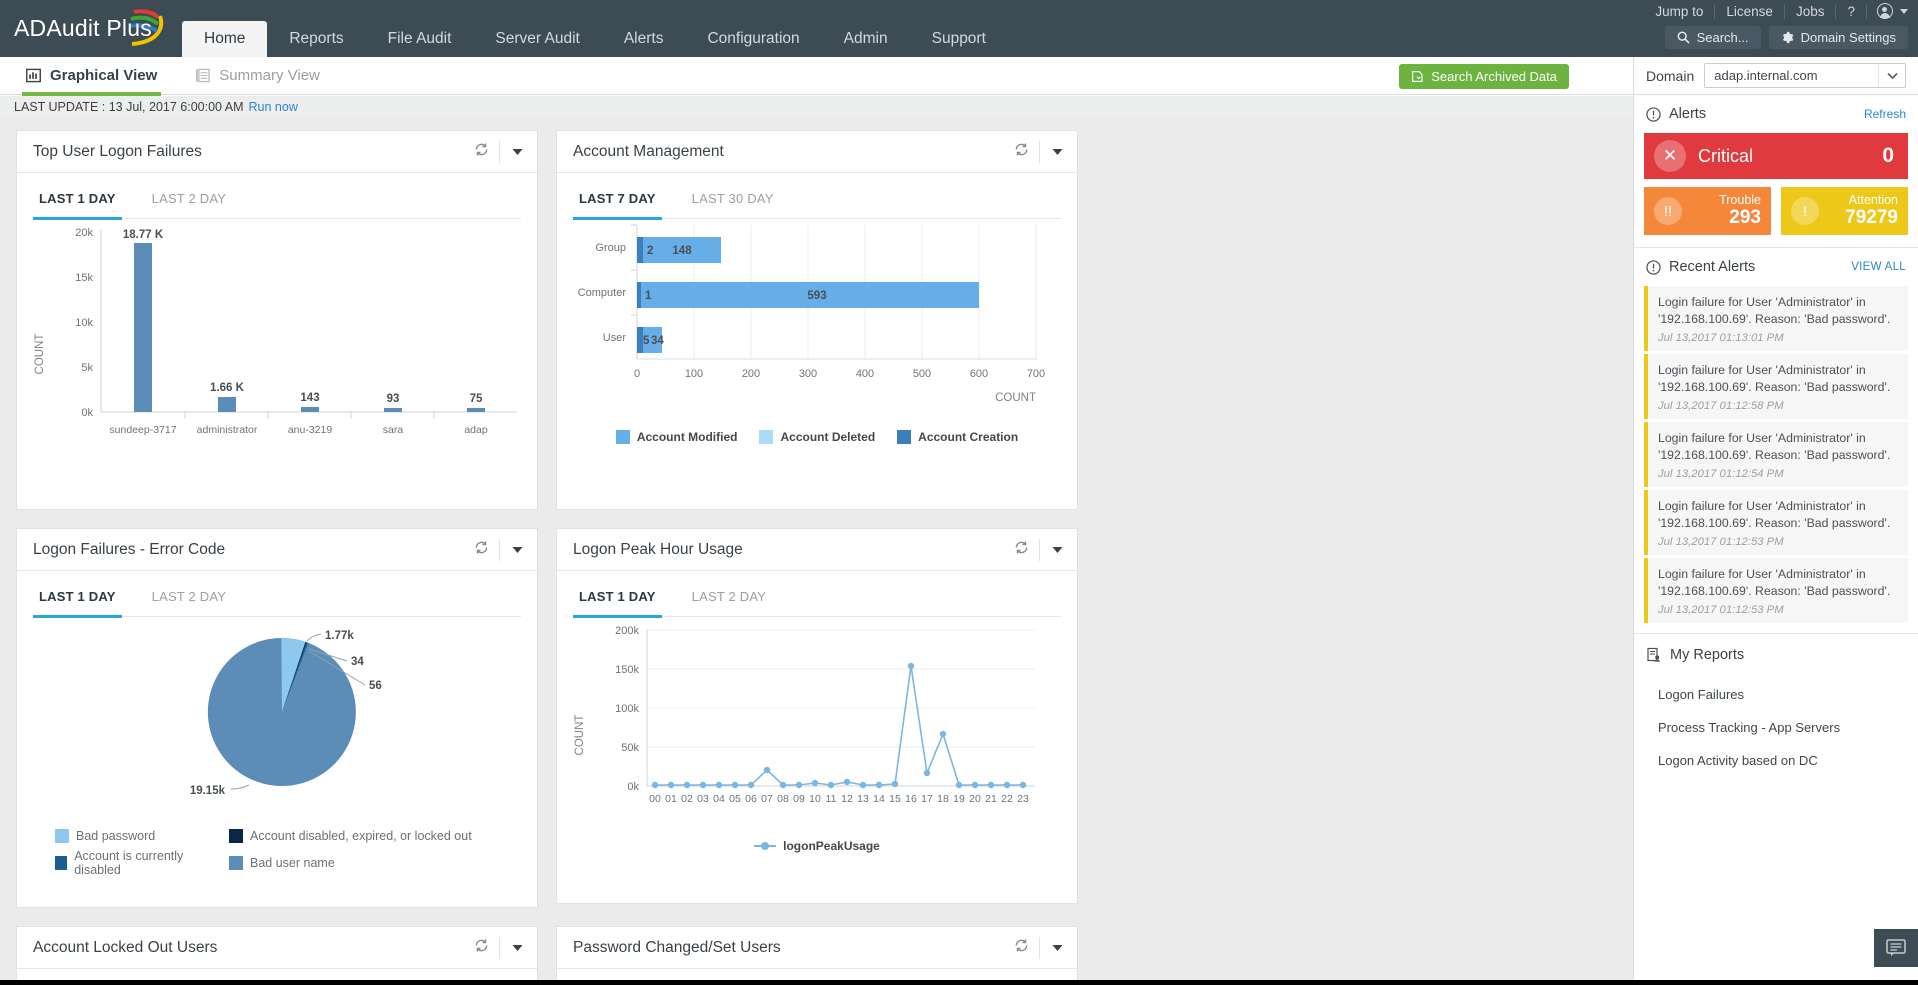 The image size is (1918, 985). I want to click on svg-text: 20, so click(975, 799).